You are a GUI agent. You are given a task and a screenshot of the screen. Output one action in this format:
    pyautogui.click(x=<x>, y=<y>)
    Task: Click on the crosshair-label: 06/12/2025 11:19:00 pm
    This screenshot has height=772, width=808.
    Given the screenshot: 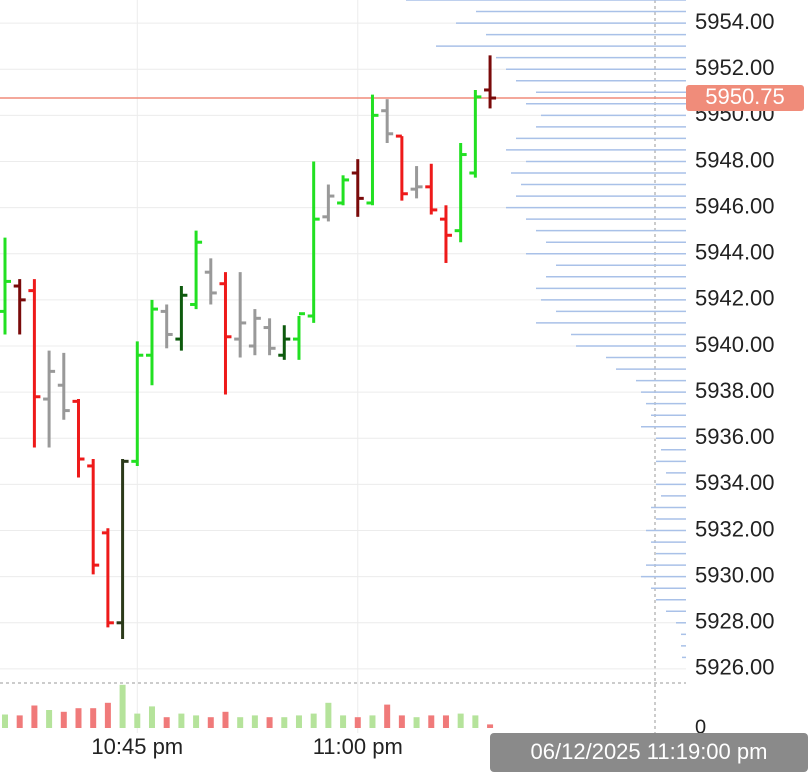 What is the action you would take?
    pyautogui.click(x=649, y=751)
    